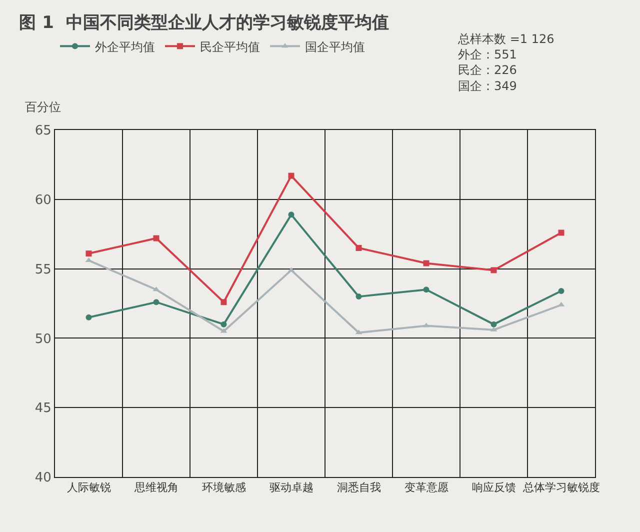 The height and width of the screenshot is (532, 640). What do you see at coordinates (335, 47) in the screenshot?
I see `legend-label: 国企平均值` at bounding box center [335, 47].